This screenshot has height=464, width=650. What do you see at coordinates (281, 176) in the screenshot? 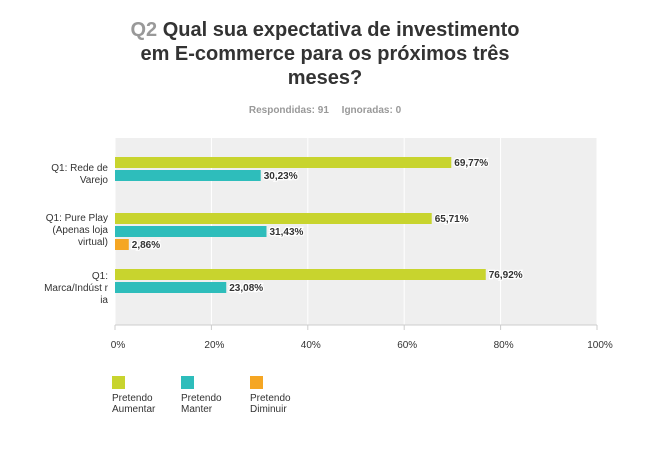
I see `data-label: 30,23%` at bounding box center [281, 176].